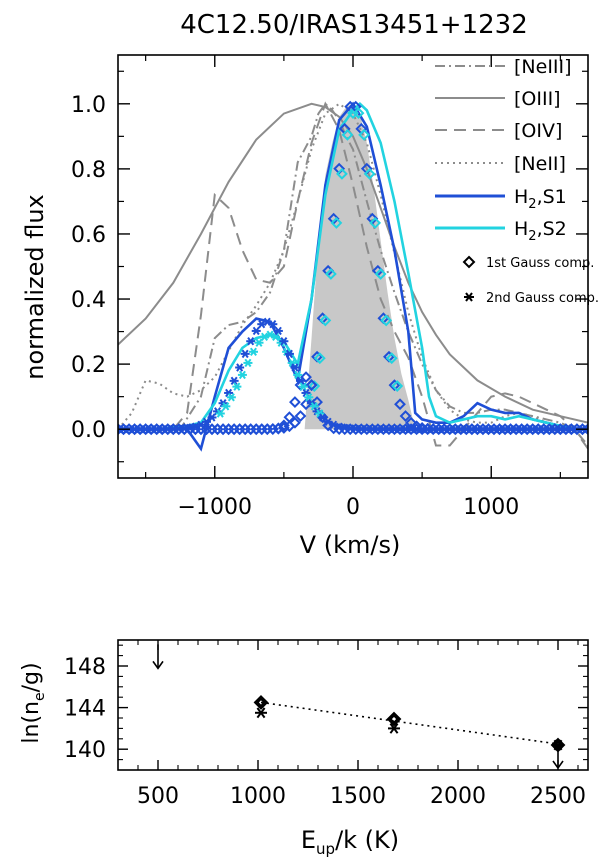 This screenshot has height=860, width=600. I want to click on top-x-tick-label: 0, so click(353, 507).